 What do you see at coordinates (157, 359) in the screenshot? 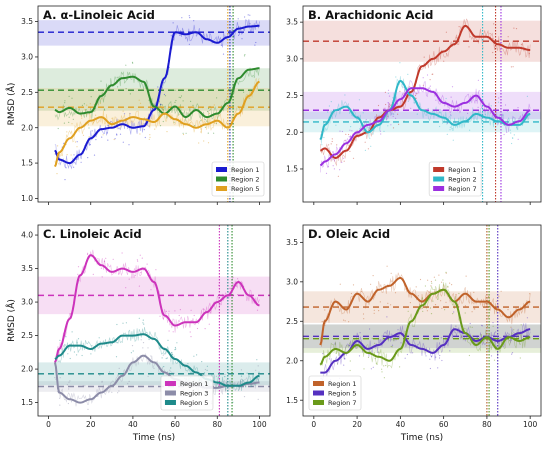
I see `raw-trace` at bounding box center [157, 359].